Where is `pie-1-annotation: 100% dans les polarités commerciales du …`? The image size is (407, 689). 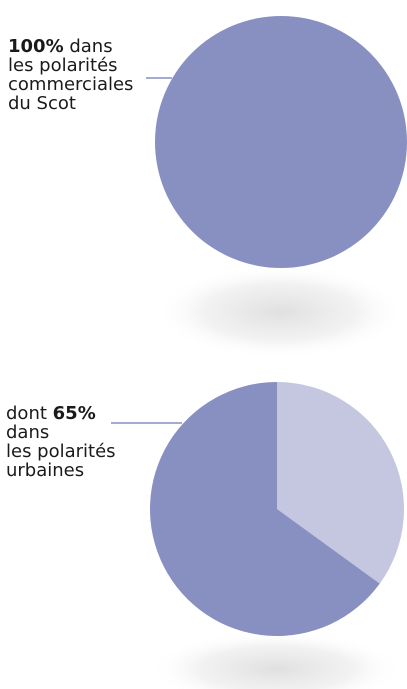
pie-1-annotation: 100% dans les polarités commerciales du … is located at coordinates (70, 75).